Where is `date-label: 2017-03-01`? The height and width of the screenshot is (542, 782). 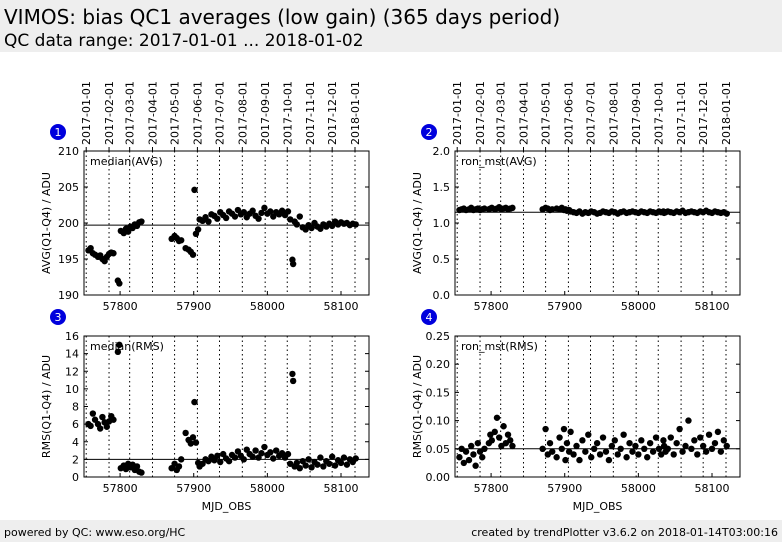
date-label: 2017-03-01 is located at coordinates (501, 113).